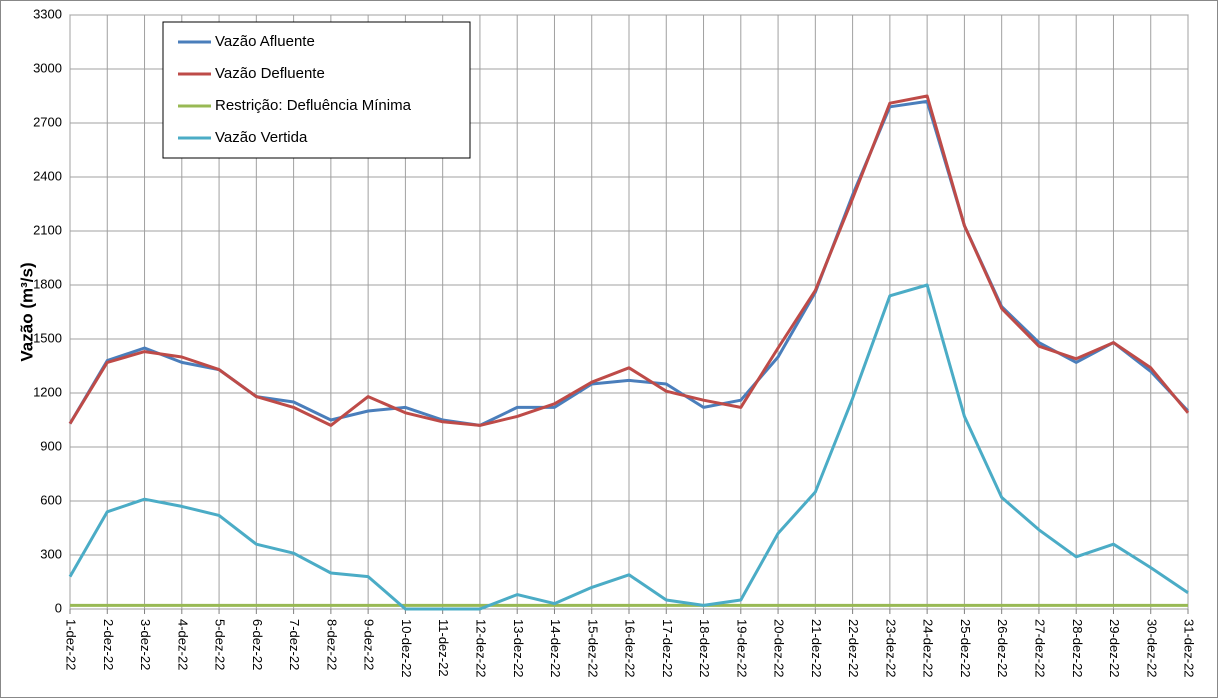 Image resolution: width=1218 pixels, height=698 pixels. What do you see at coordinates (265, 41) in the screenshot?
I see `legend-label: Vazão Afluente` at bounding box center [265, 41].